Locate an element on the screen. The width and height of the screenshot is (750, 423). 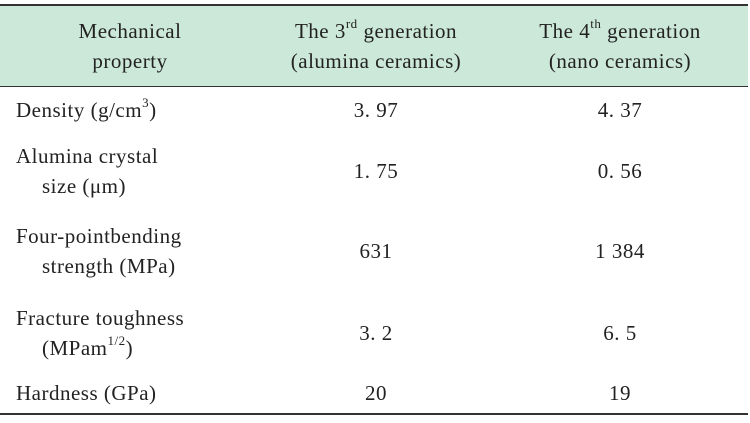
label-line2: size (μm) is located at coordinates (84, 186).